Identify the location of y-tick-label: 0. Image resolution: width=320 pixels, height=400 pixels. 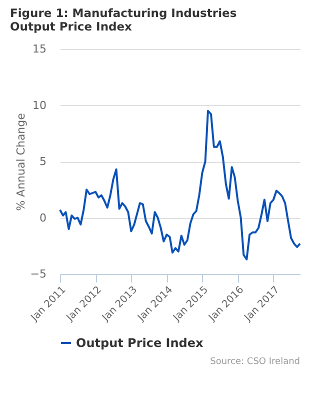
(43, 217).